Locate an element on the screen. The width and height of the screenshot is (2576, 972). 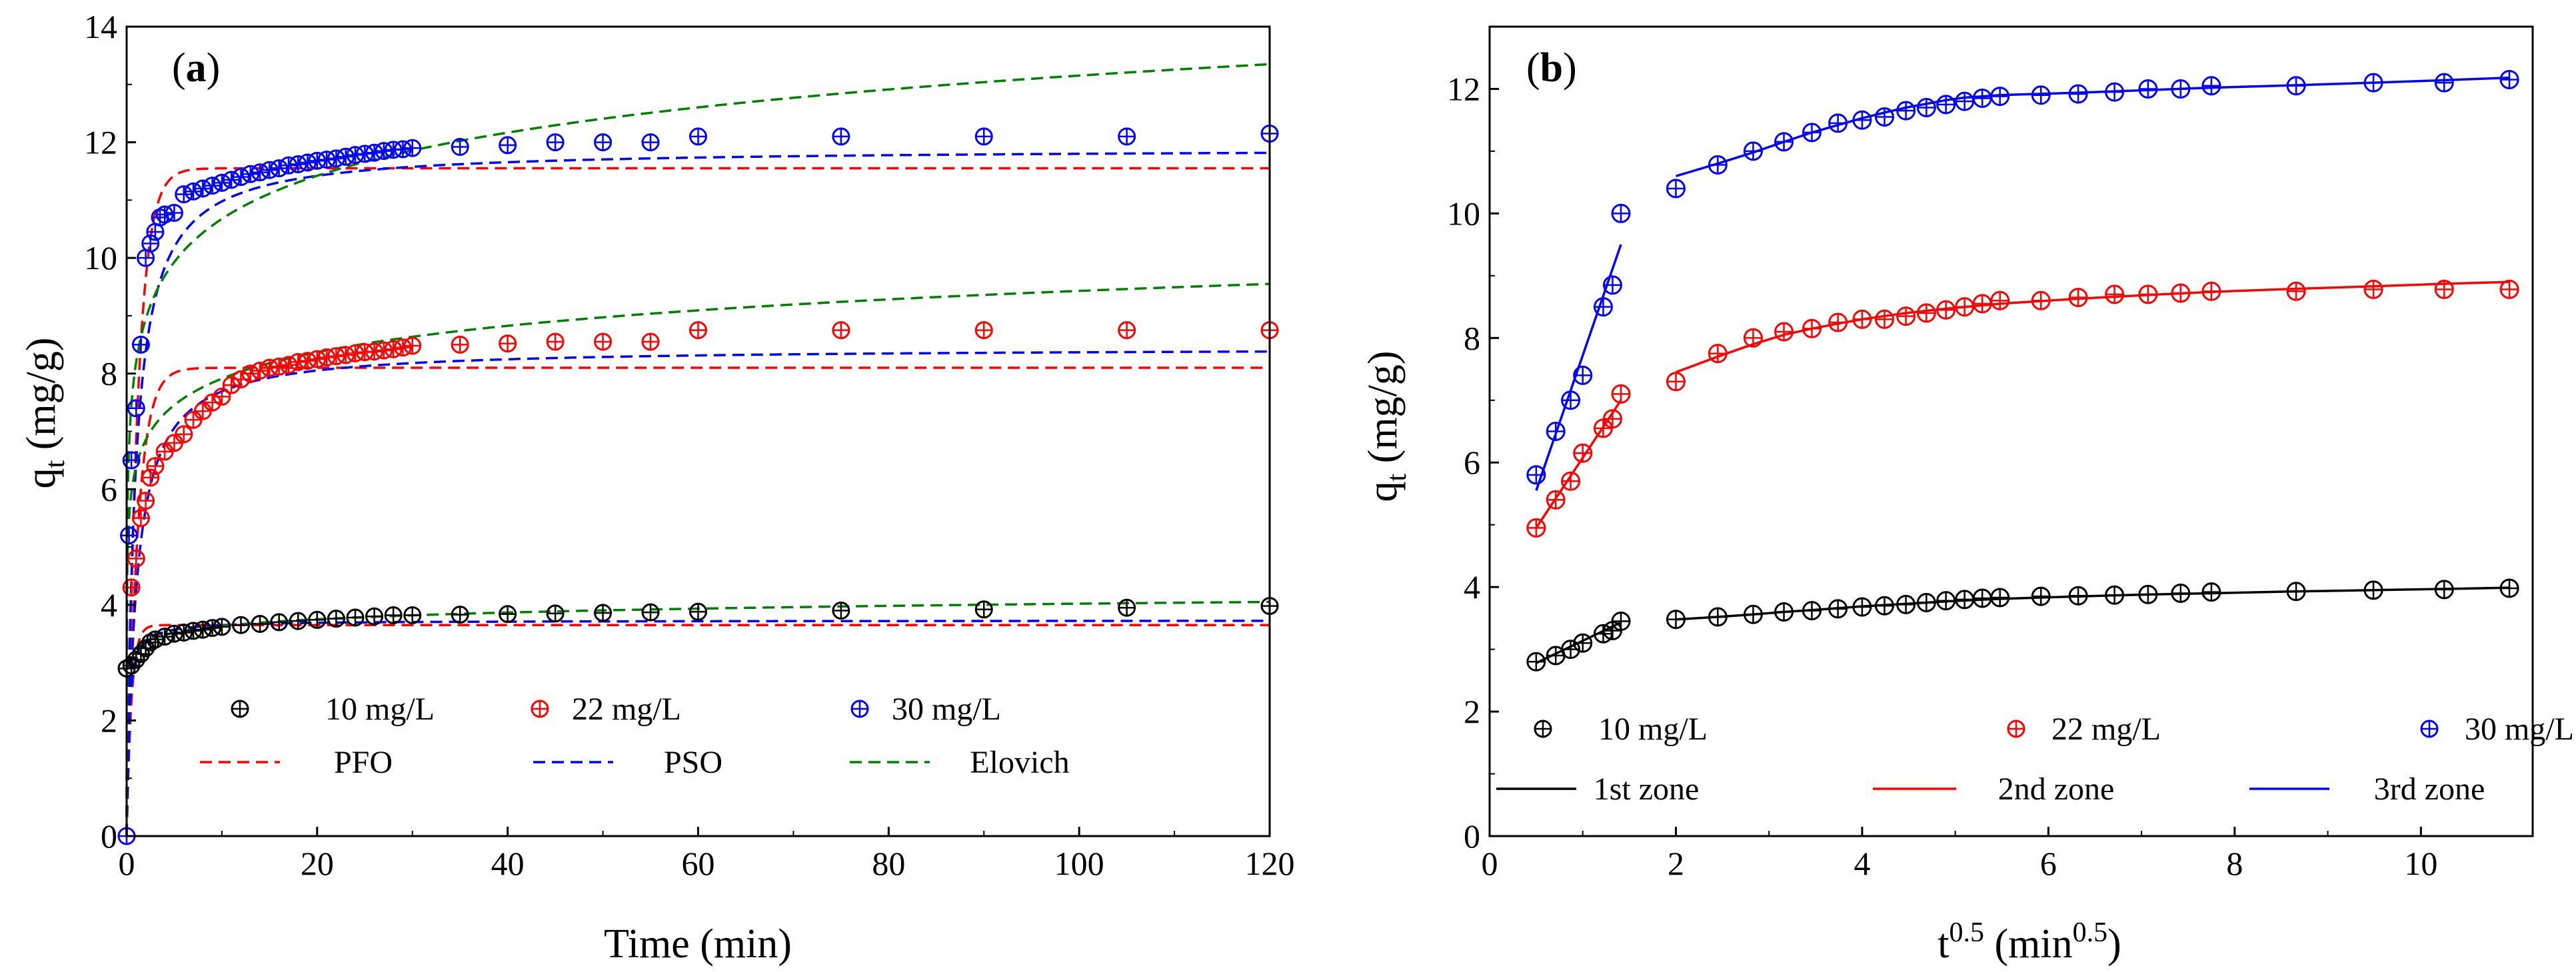
b-x-axis: 0 2 4 6 8 10 is located at coordinates (1960, 855).